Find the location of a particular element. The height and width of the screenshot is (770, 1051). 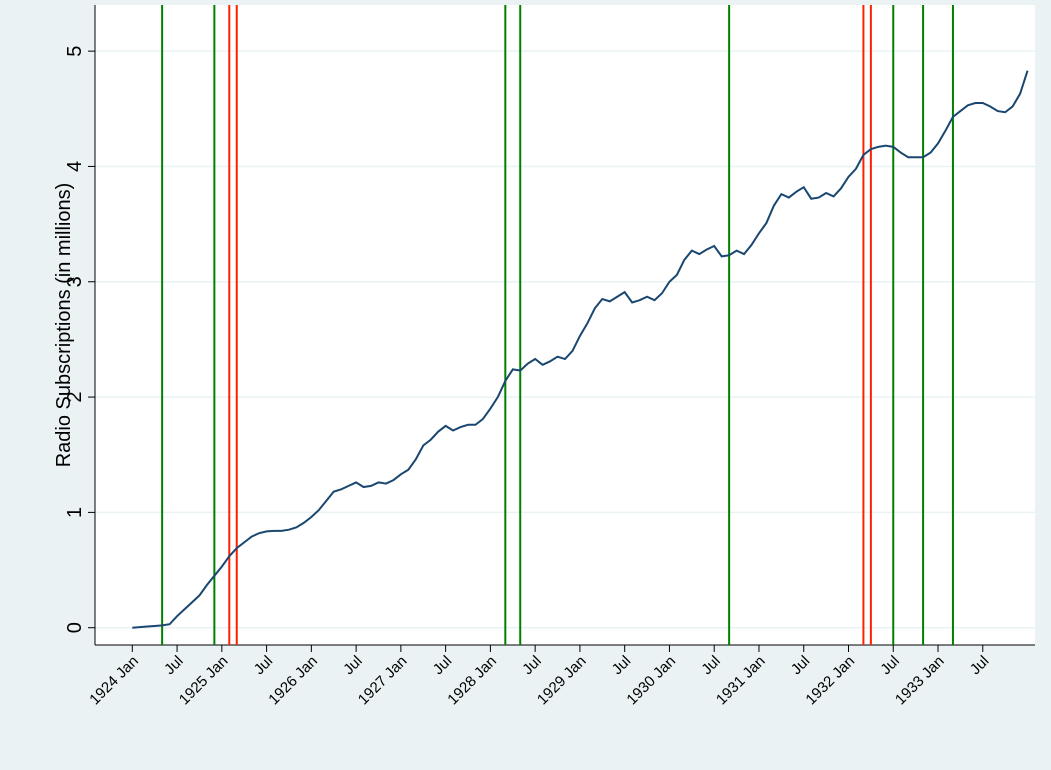

x-tick-label: 1927 Jan is located at coordinates (383, 681).